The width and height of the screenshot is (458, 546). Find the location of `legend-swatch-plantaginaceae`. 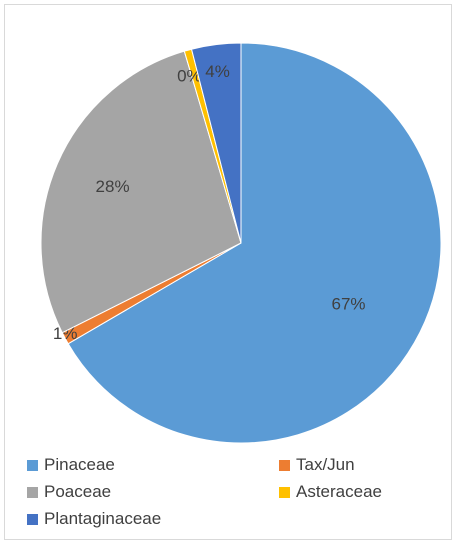

legend-swatch-plantaginaceae is located at coordinates (32, 519).